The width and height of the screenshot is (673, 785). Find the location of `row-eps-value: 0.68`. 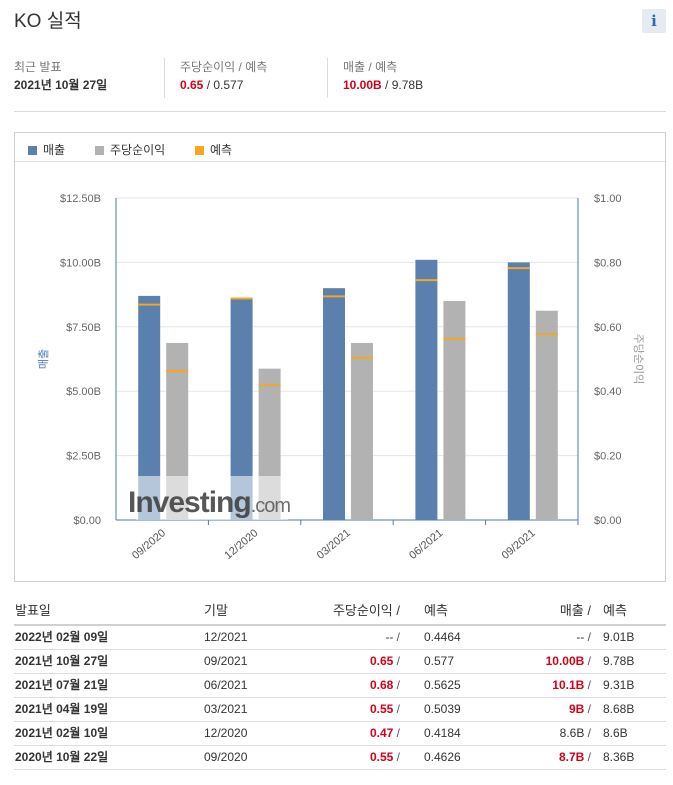

row-eps-value: 0.68 is located at coordinates (381, 685).